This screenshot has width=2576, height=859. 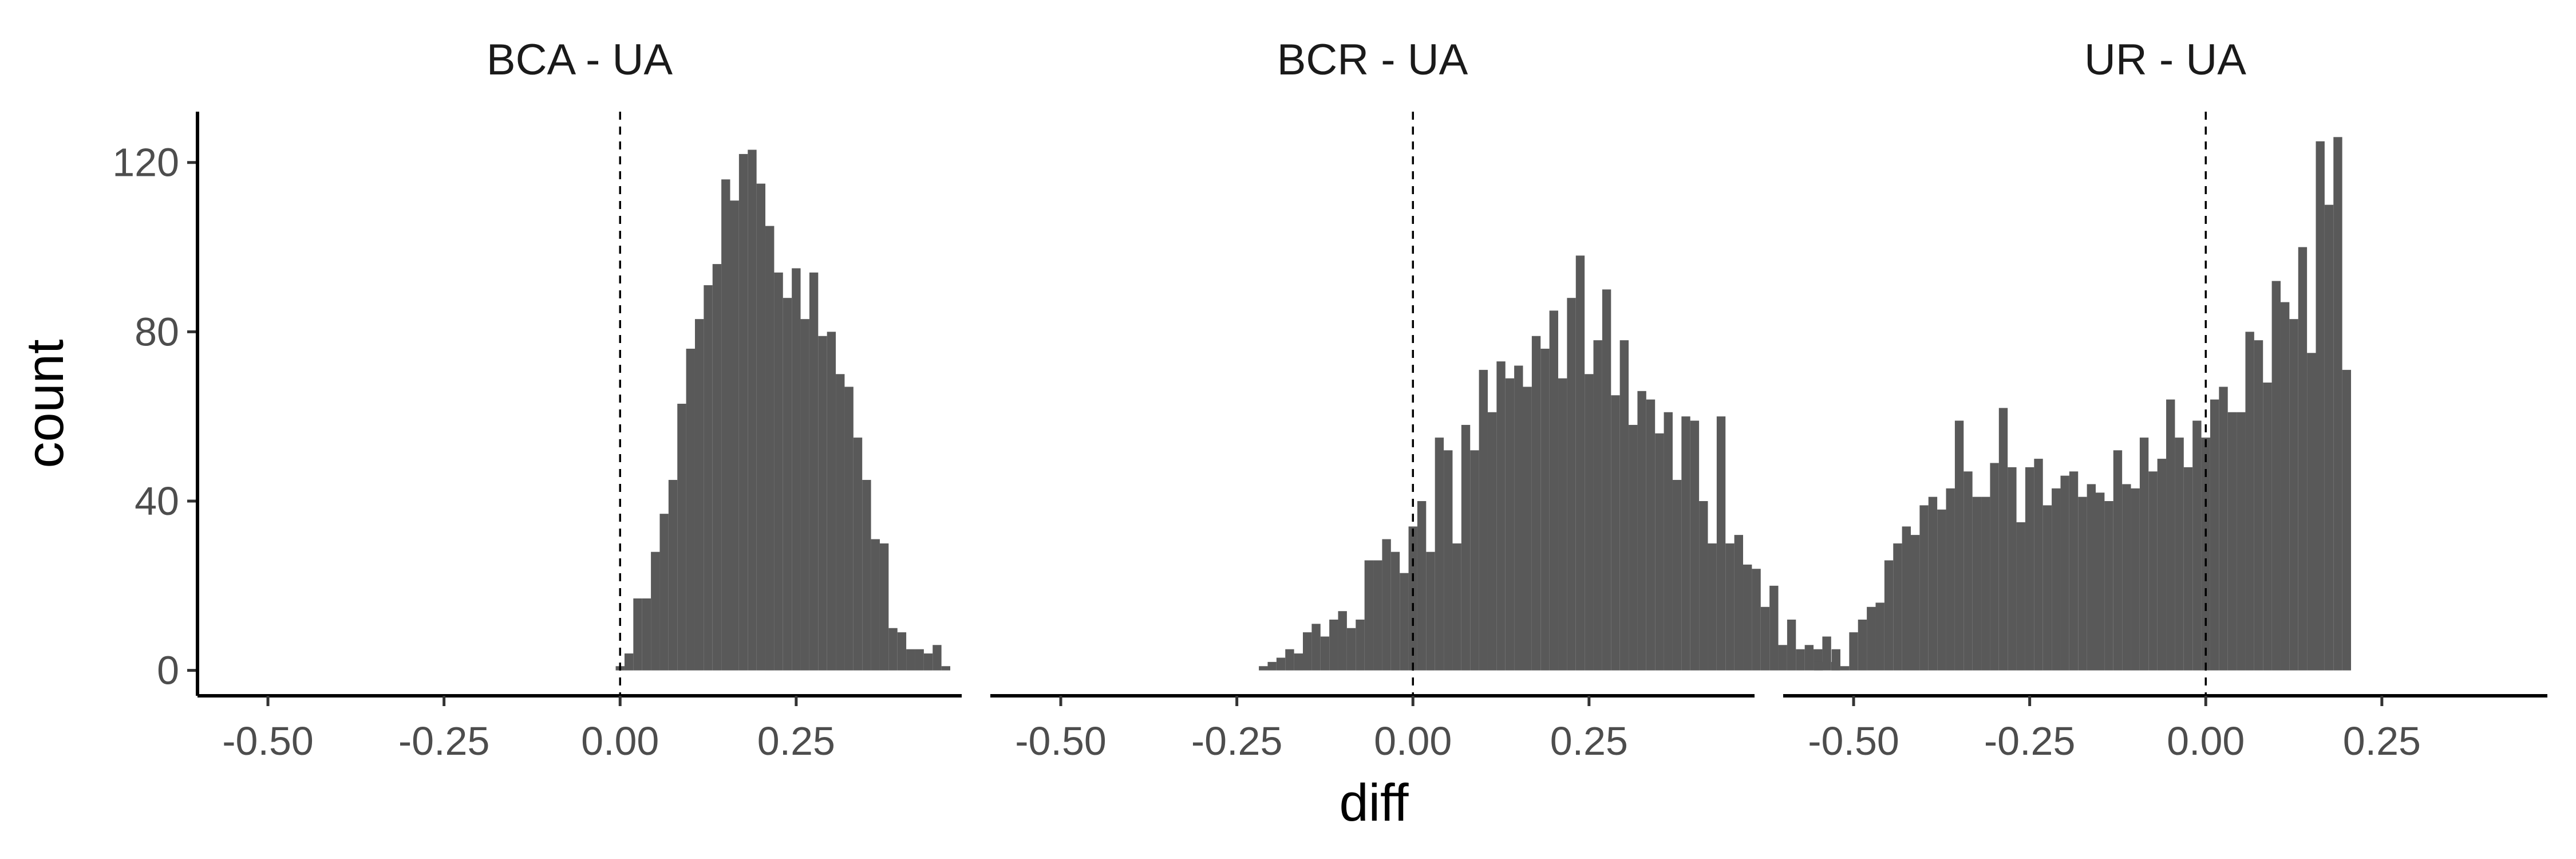 What do you see at coordinates (168, 671) in the screenshot?
I see `y-tick-label: 0` at bounding box center [168, 671].